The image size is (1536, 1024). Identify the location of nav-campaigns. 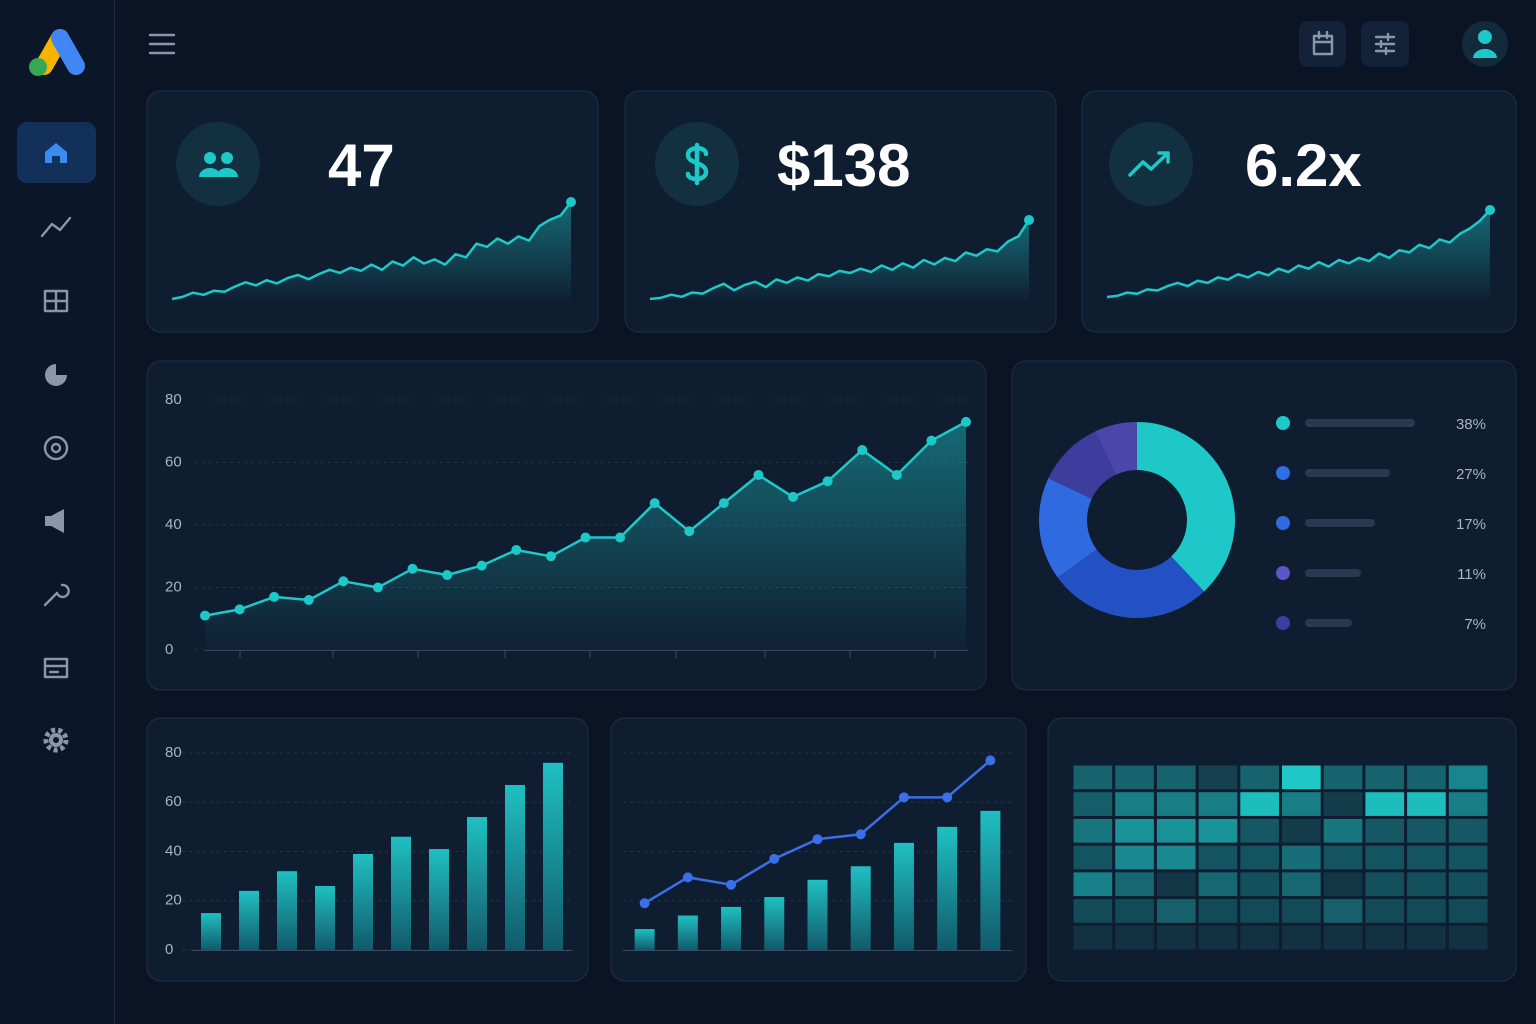
(54, 521).